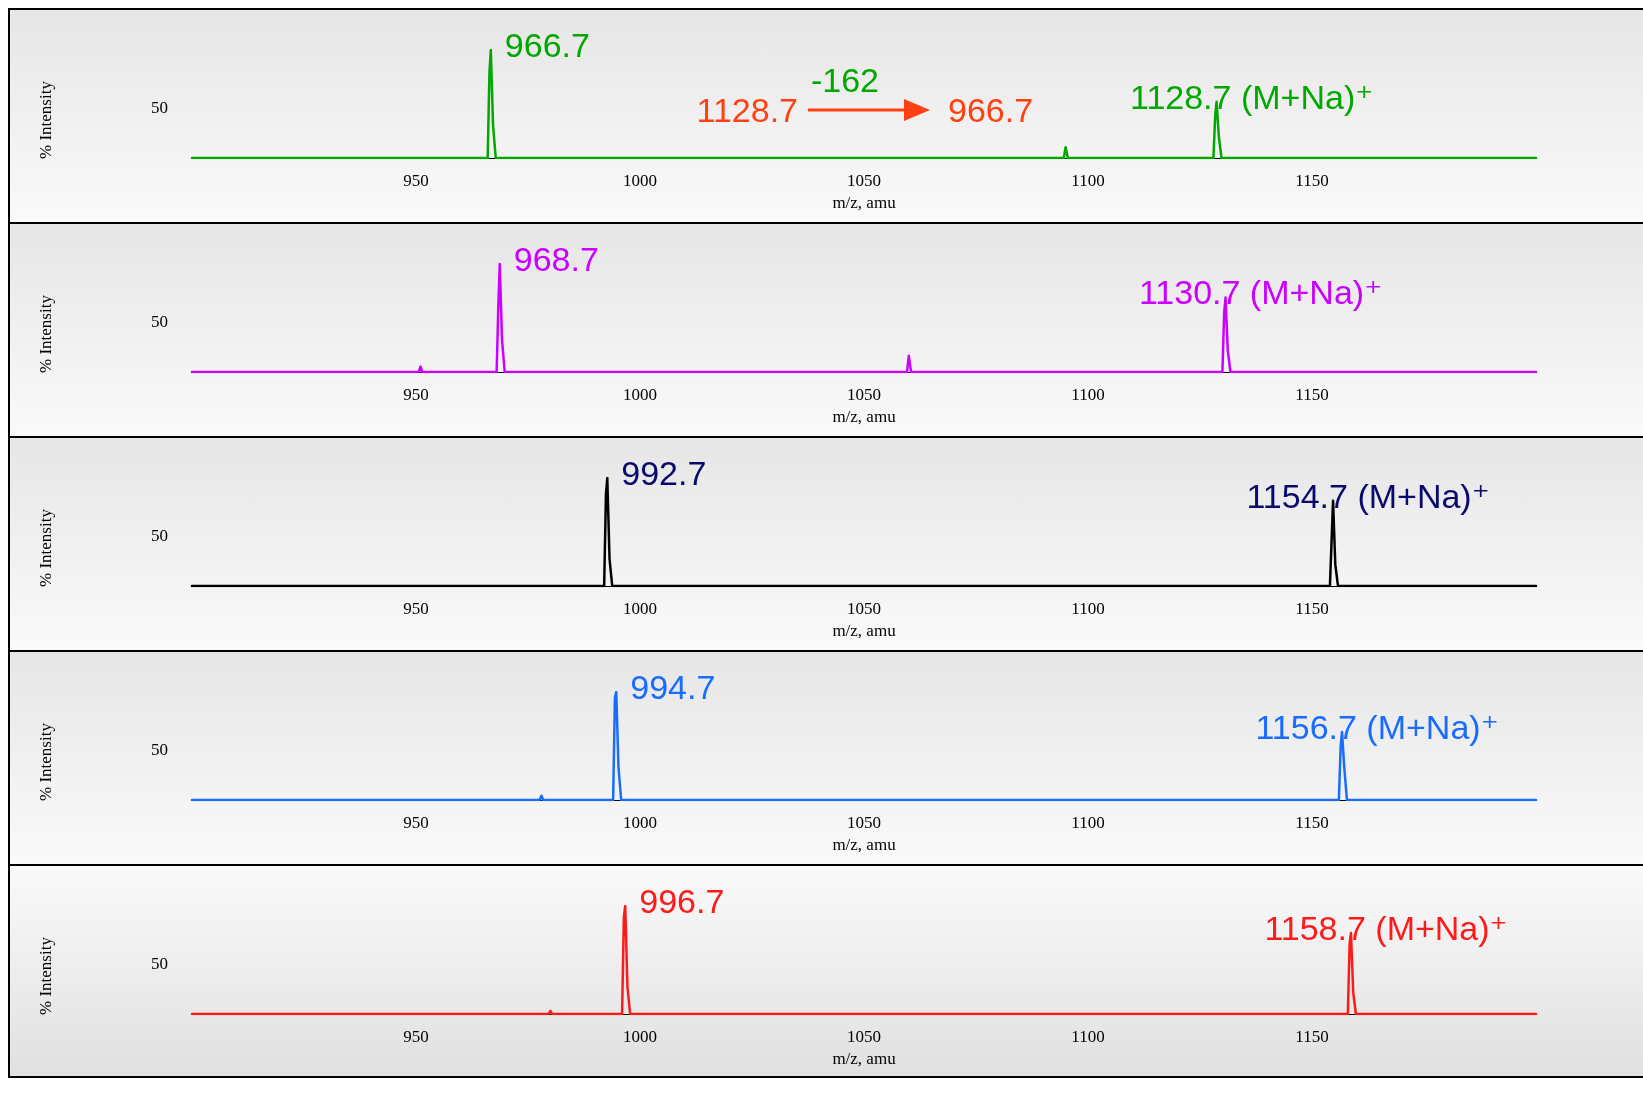  What do you see at coordinates (1252, 96) in the screenshot?
I see `annotation: 1128.7 (M+Na)⁺` at bounding box center [1252, 96].